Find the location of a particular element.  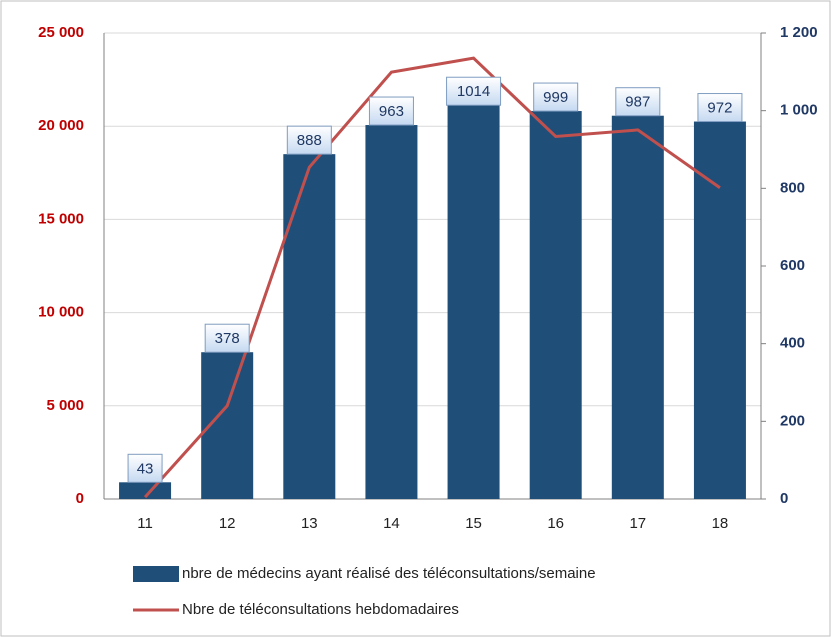

data-label: 963 is located at coordinates (391, 111).